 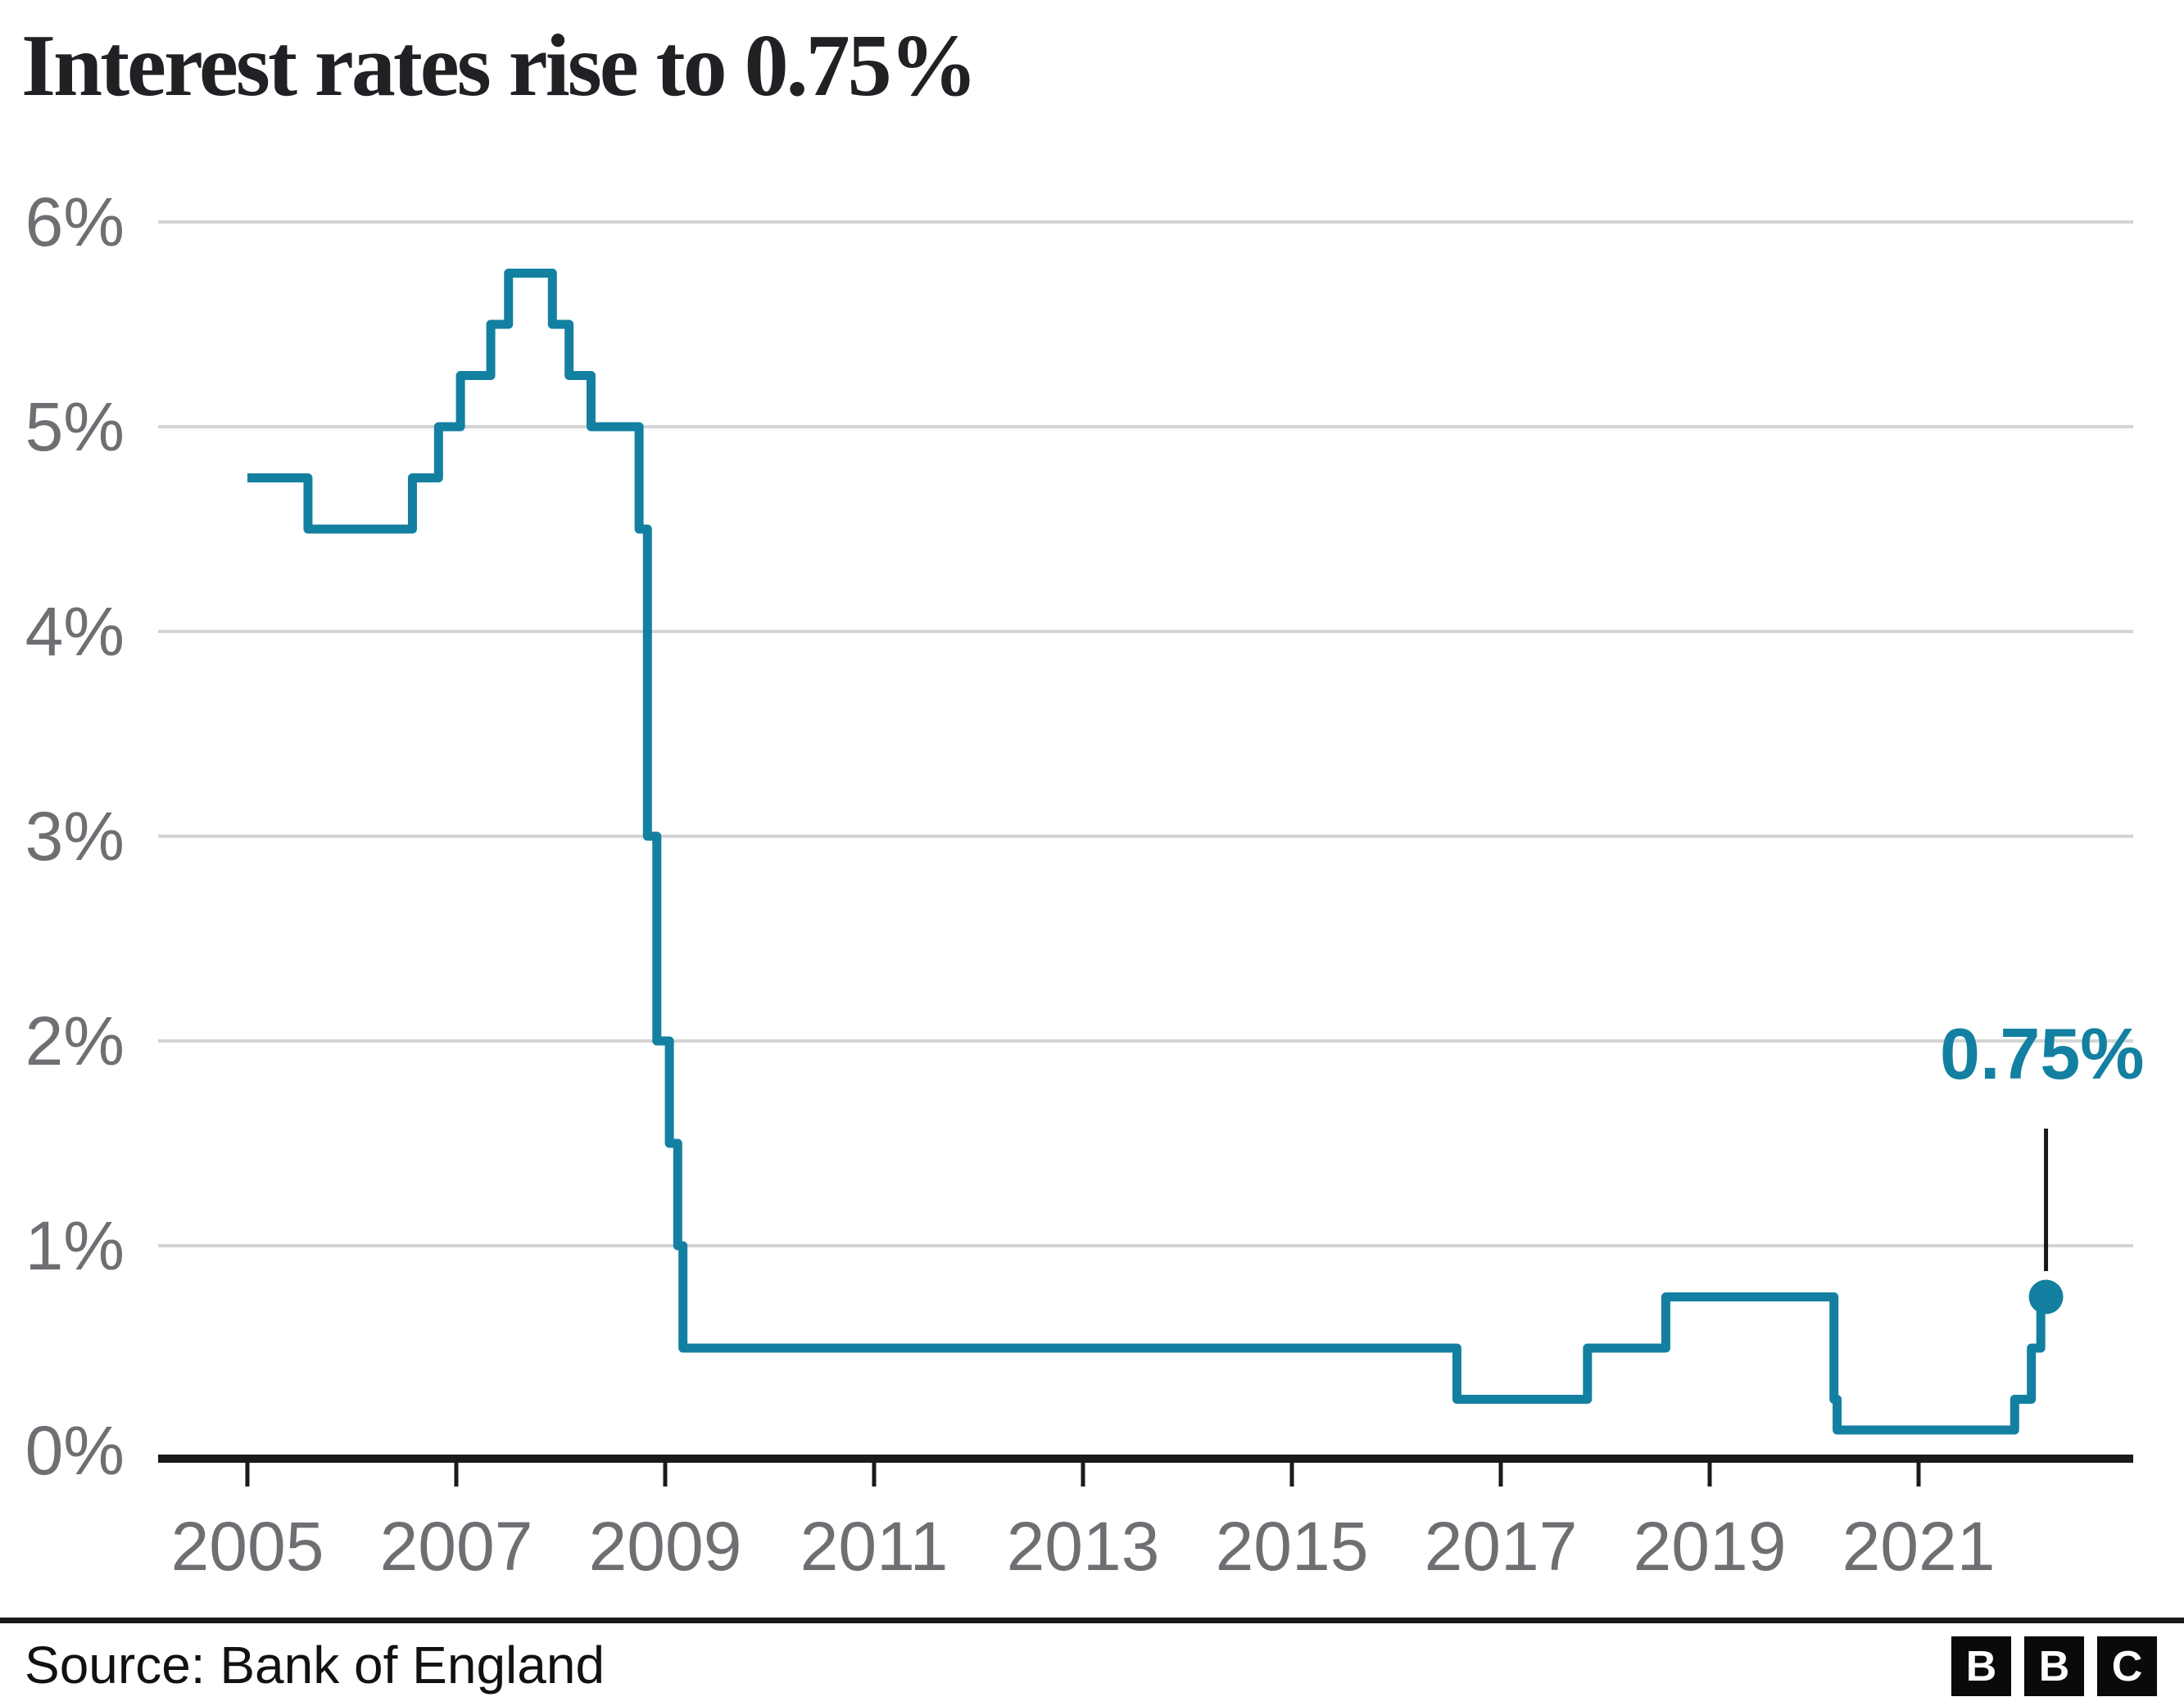 What do you see at coordinates (1083, 1546) in the screenshot?
I see `x-axis-label: 2013` at bounding box center [1083, 1546].